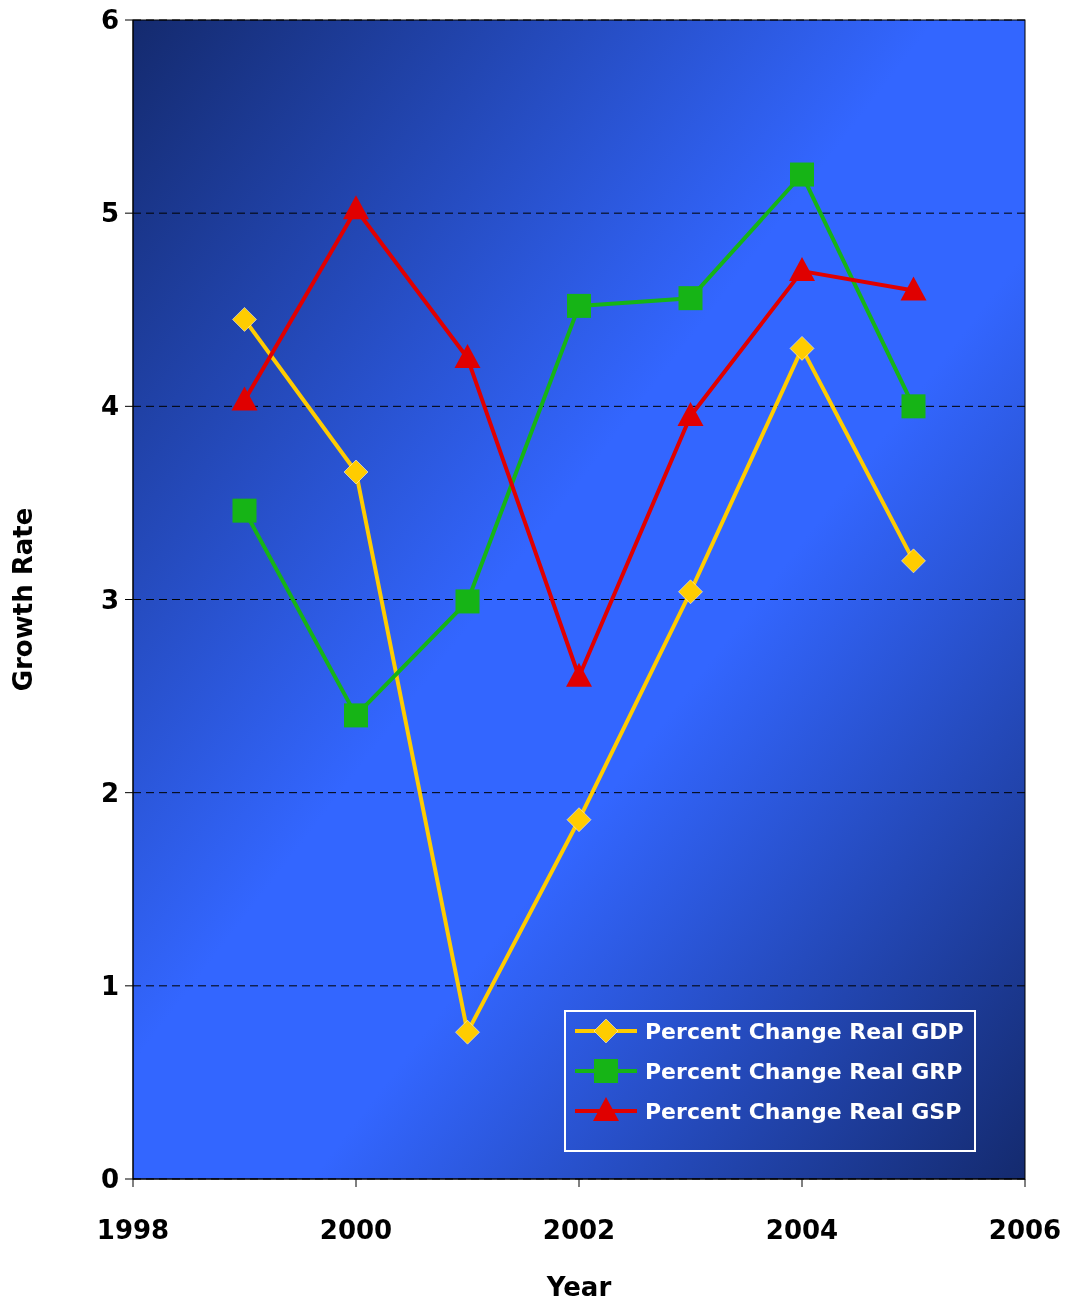 The image size is (1068, 1306). I want to click on x-tick-label: 2006, so click(1025, 1230).